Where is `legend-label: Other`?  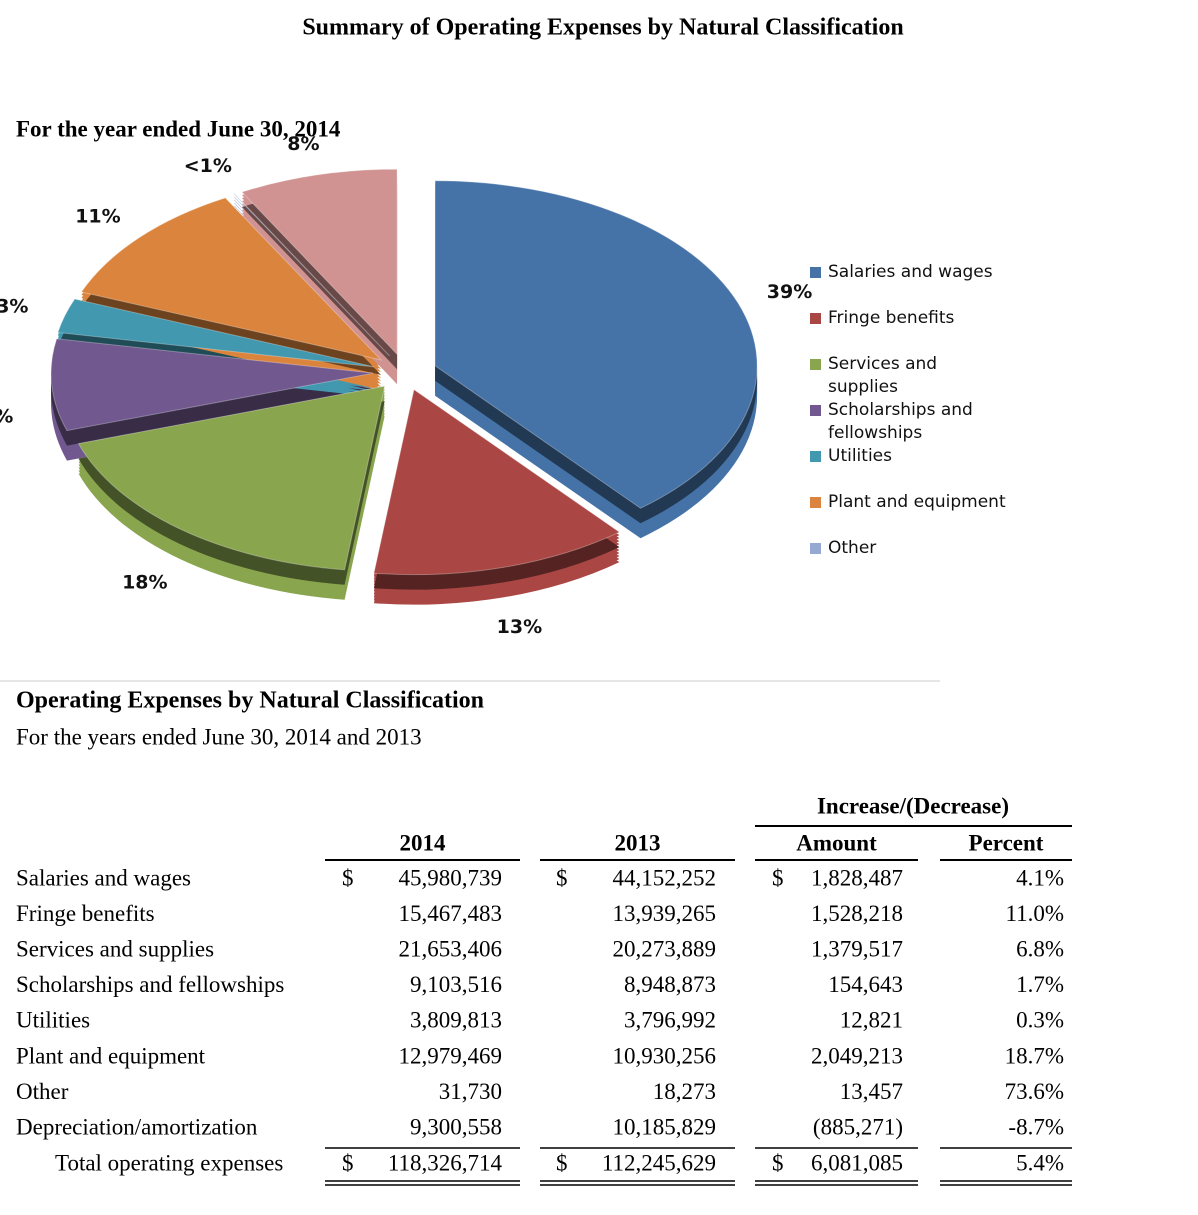
legend-label: Other is located at coordinates (852, 548).